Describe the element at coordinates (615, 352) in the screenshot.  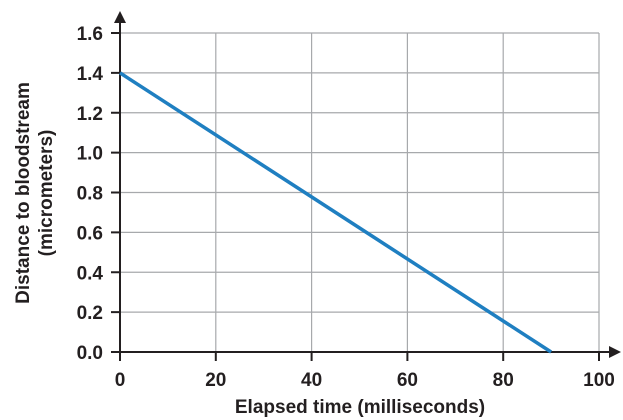
I see `x-axis-arrow` at that location.